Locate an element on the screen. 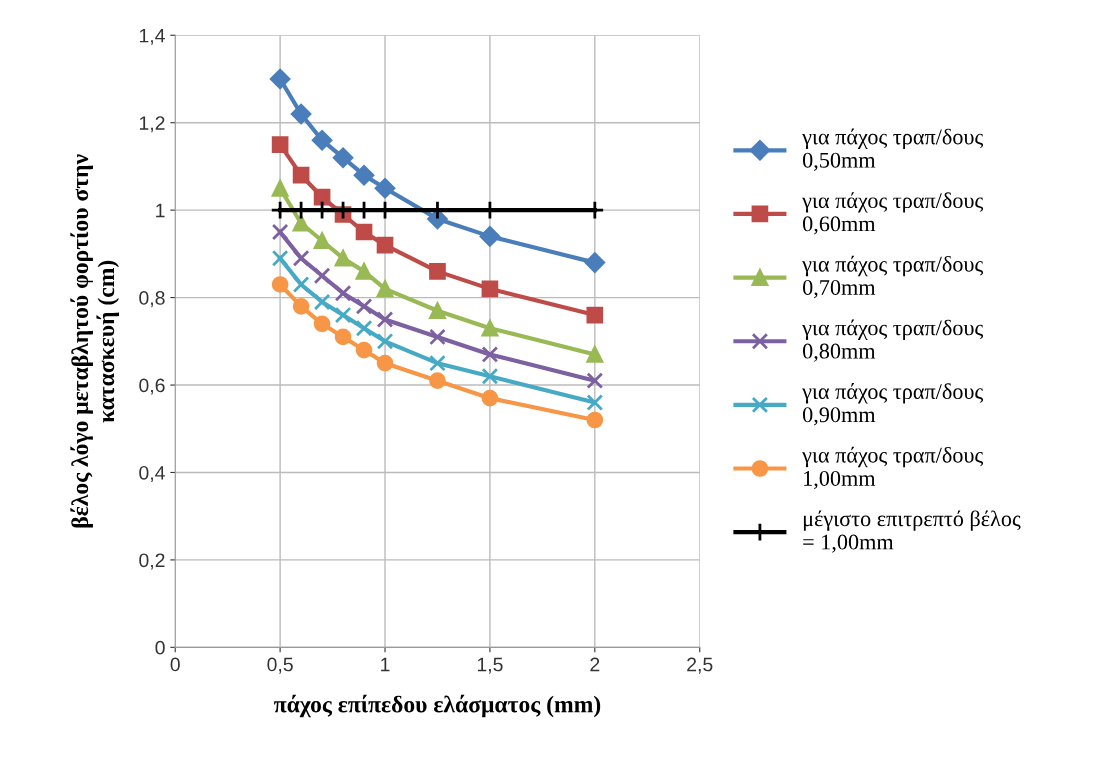 The image size is (1116, 767). legend-label: για πάχος τραπ/δους 0,50mm is located at coordinates (893, 149).